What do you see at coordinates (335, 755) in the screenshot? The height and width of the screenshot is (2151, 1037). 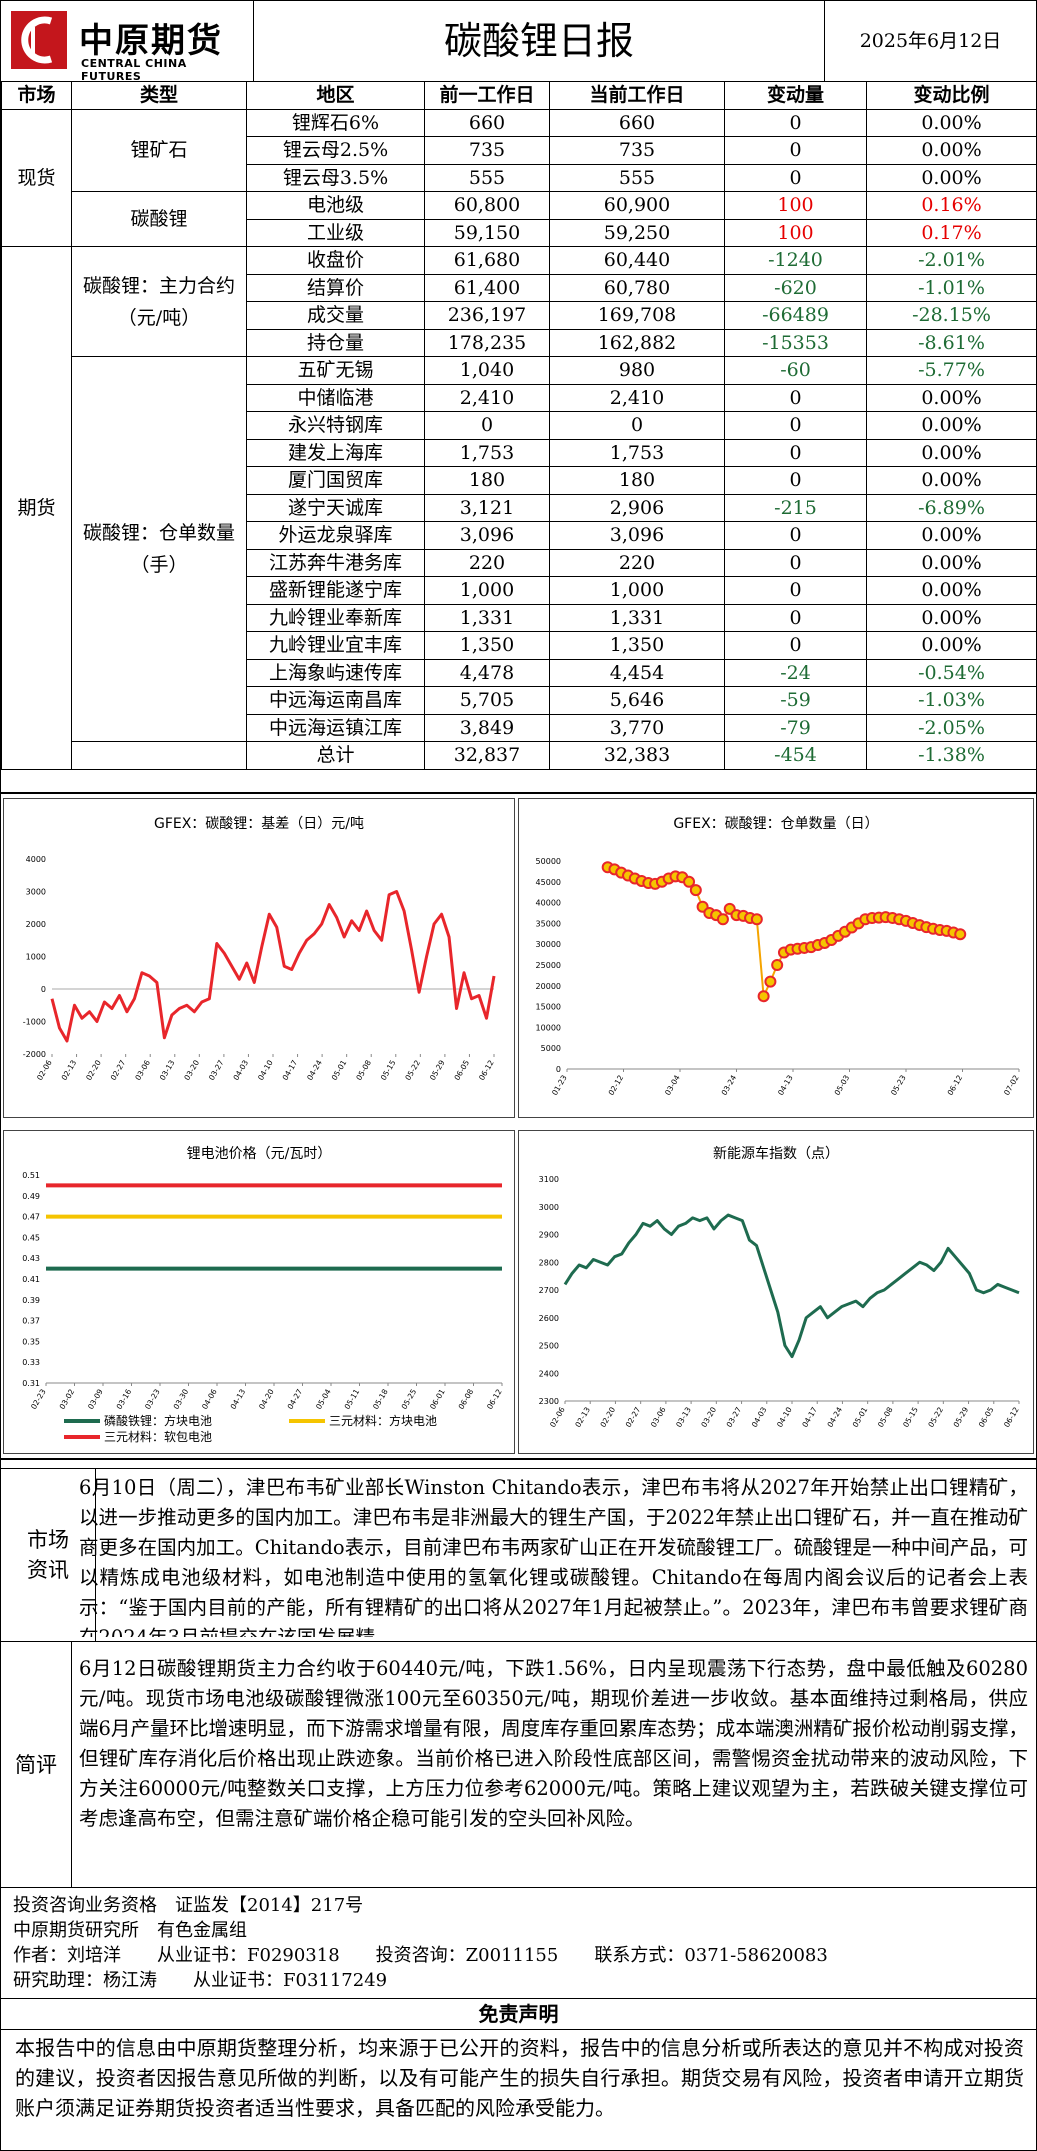 I see `cell-area: 总计` at bounding box center [335, 755].